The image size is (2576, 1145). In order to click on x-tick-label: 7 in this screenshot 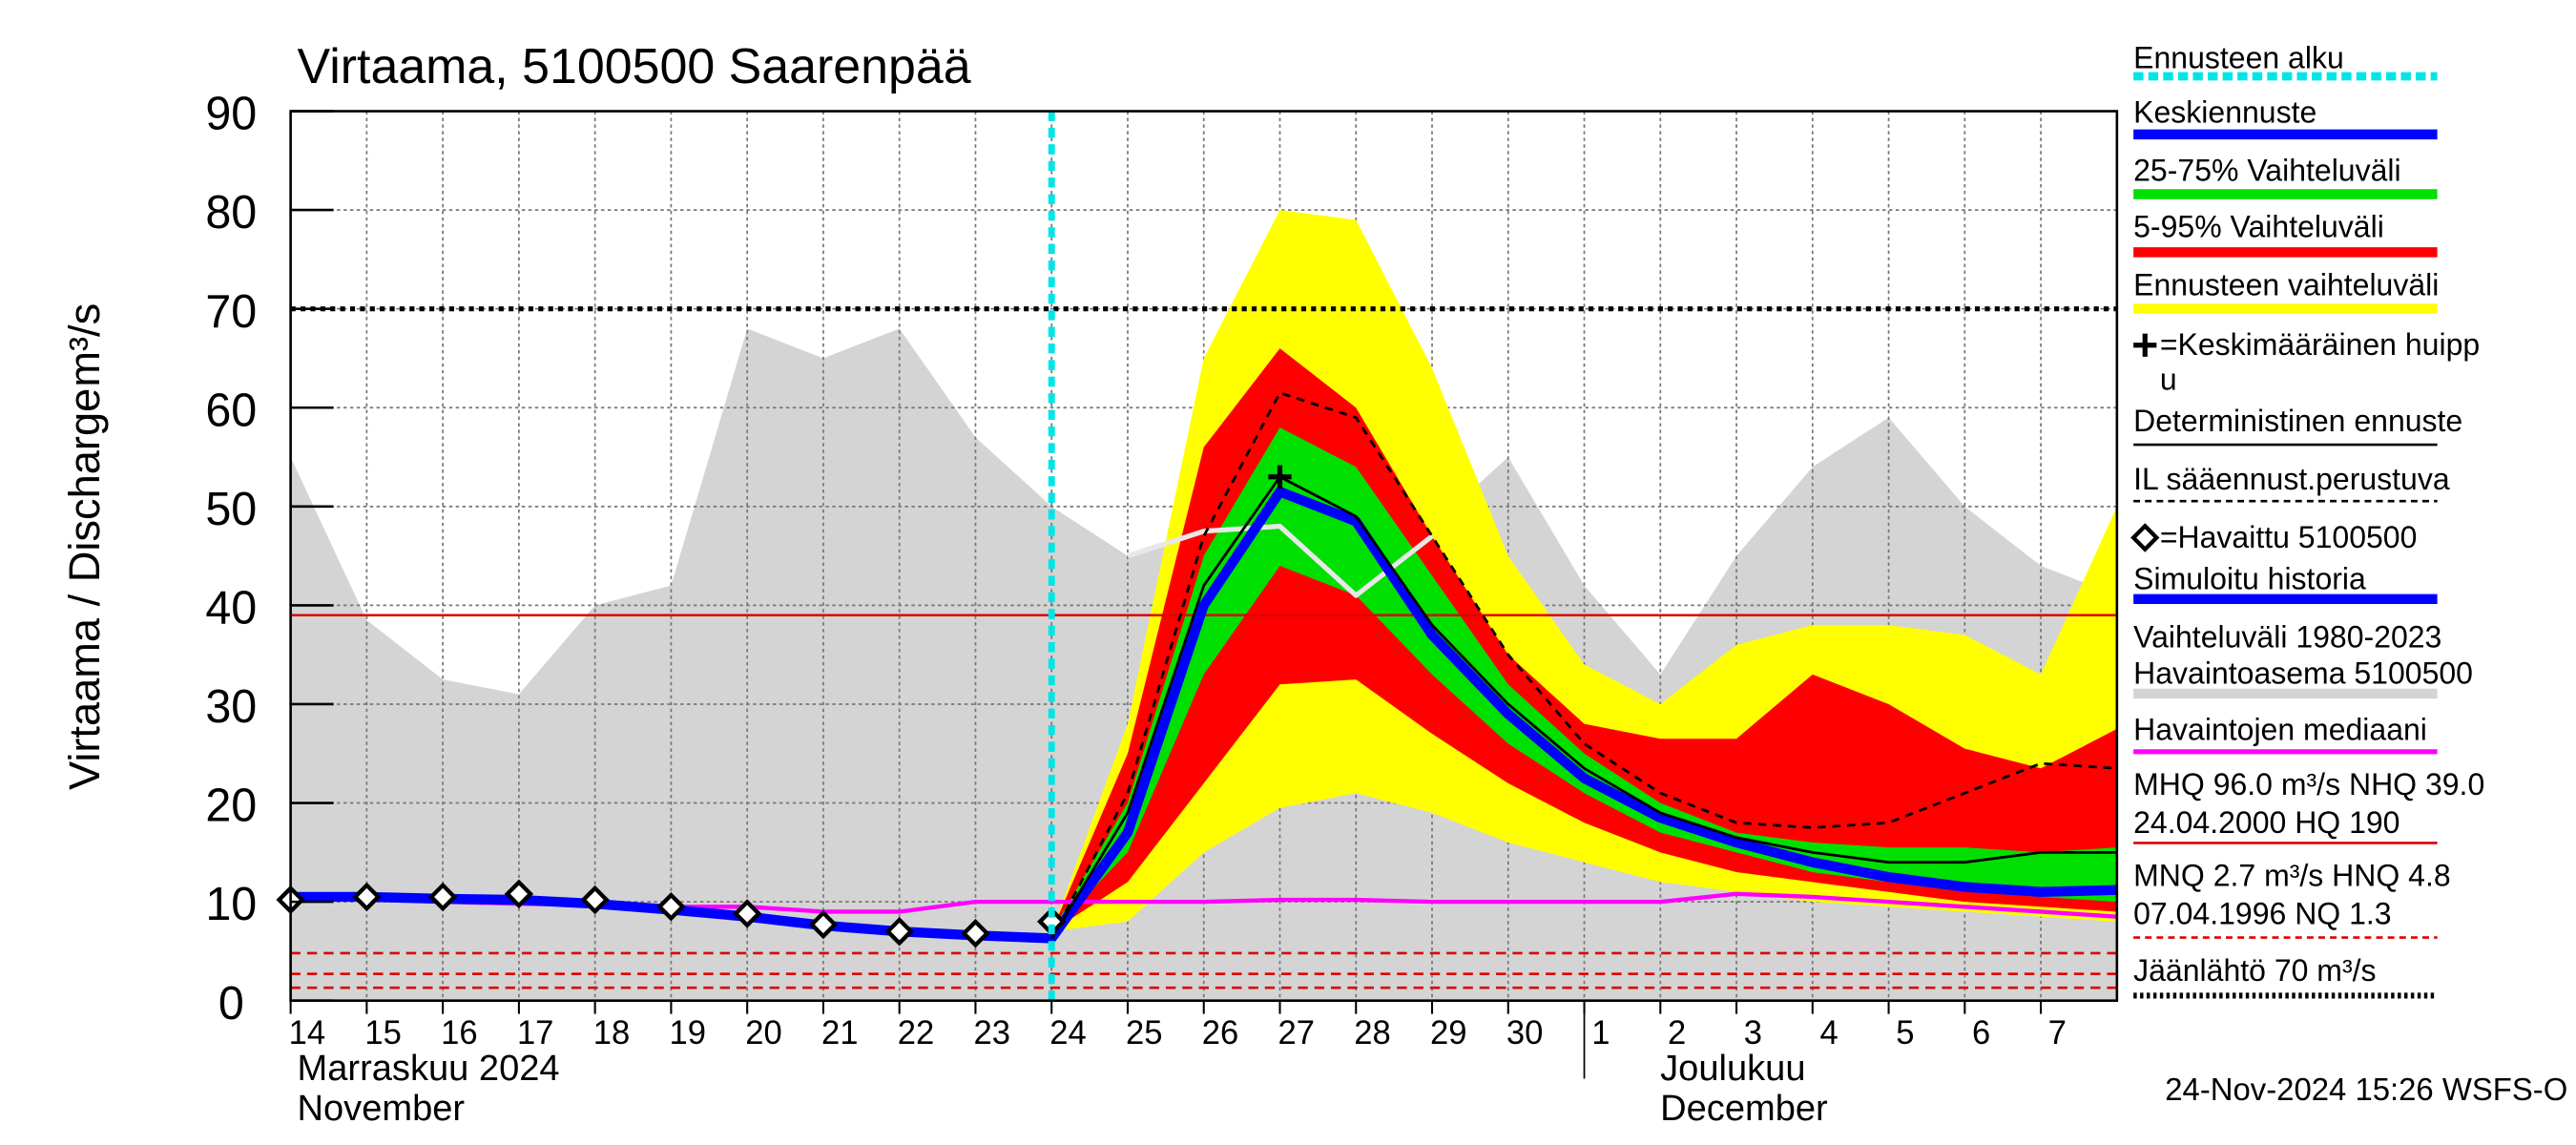, I will do `click(2057, 1033)`.